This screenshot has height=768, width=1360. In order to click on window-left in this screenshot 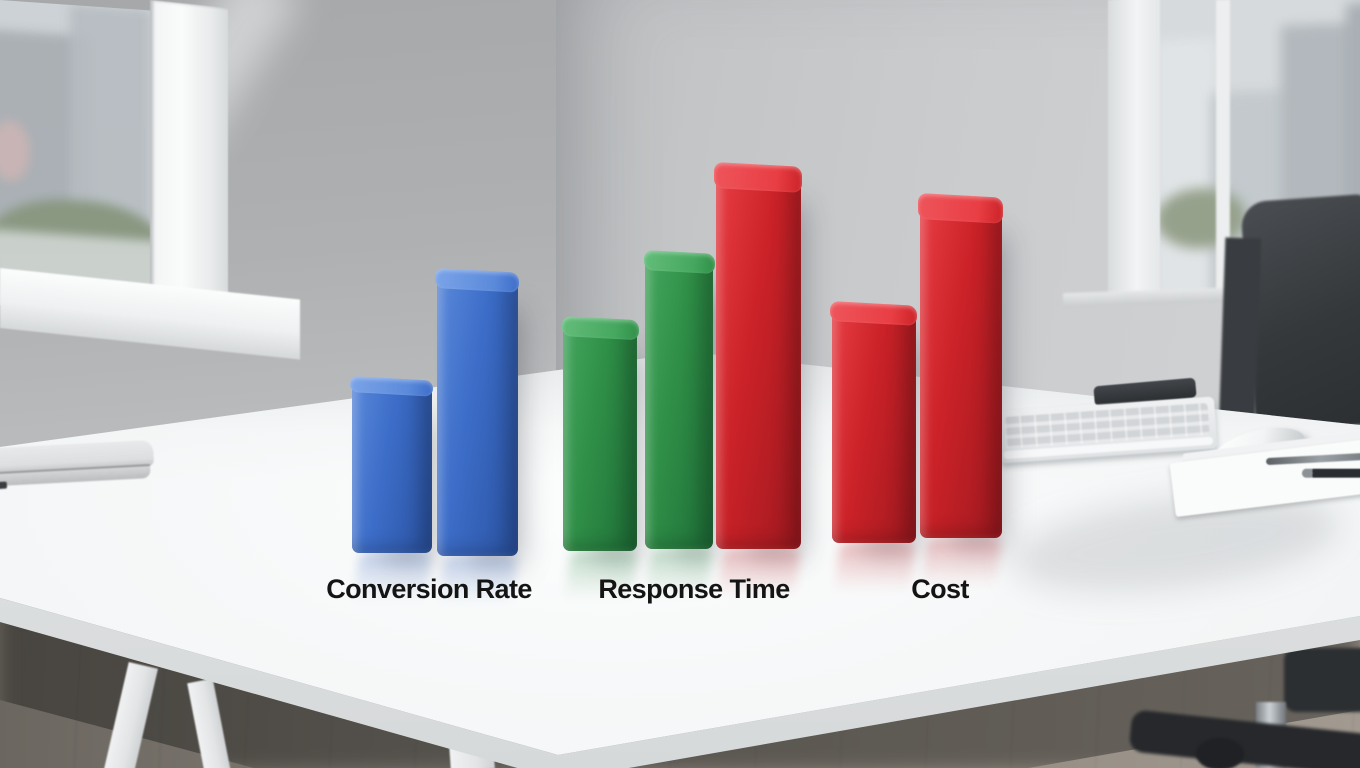, I will do `click(152, 180)`.